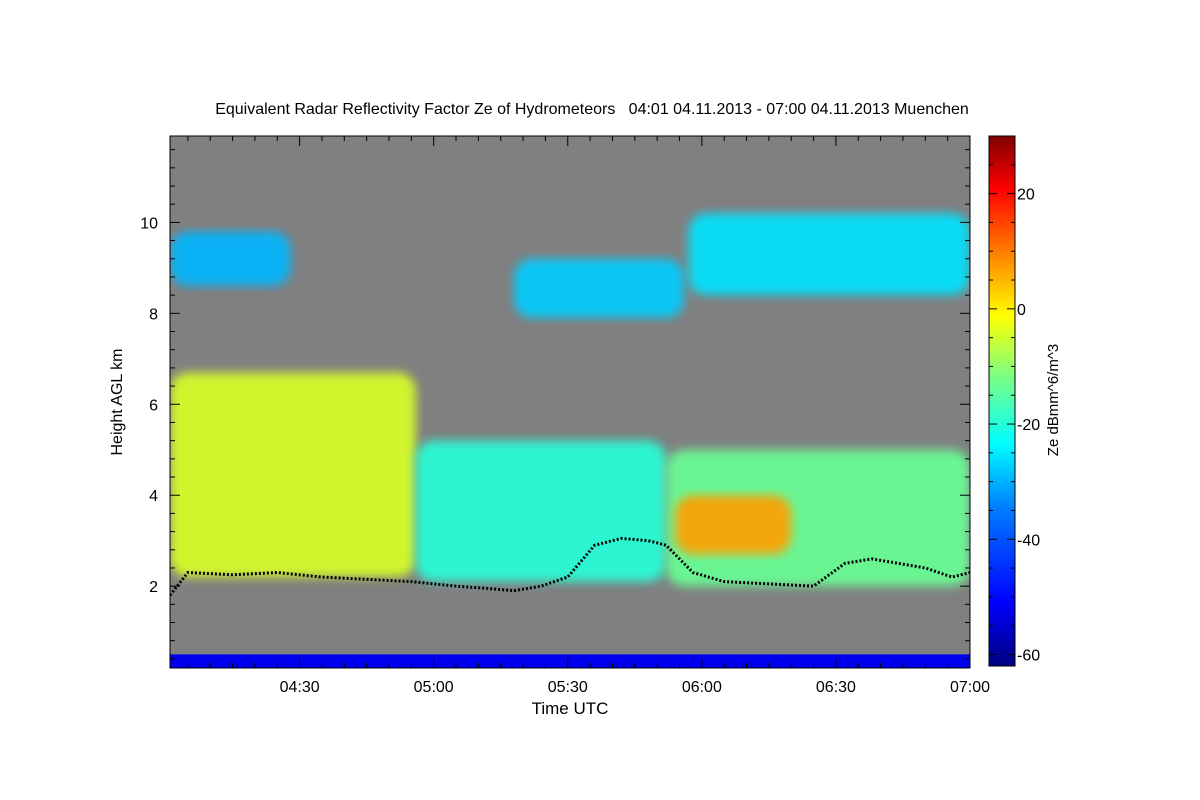 This screenshot has width=1200, height=800. Describe the element at coordinates (1002, 401) in the screenshot. I see `colorbar` at that location.